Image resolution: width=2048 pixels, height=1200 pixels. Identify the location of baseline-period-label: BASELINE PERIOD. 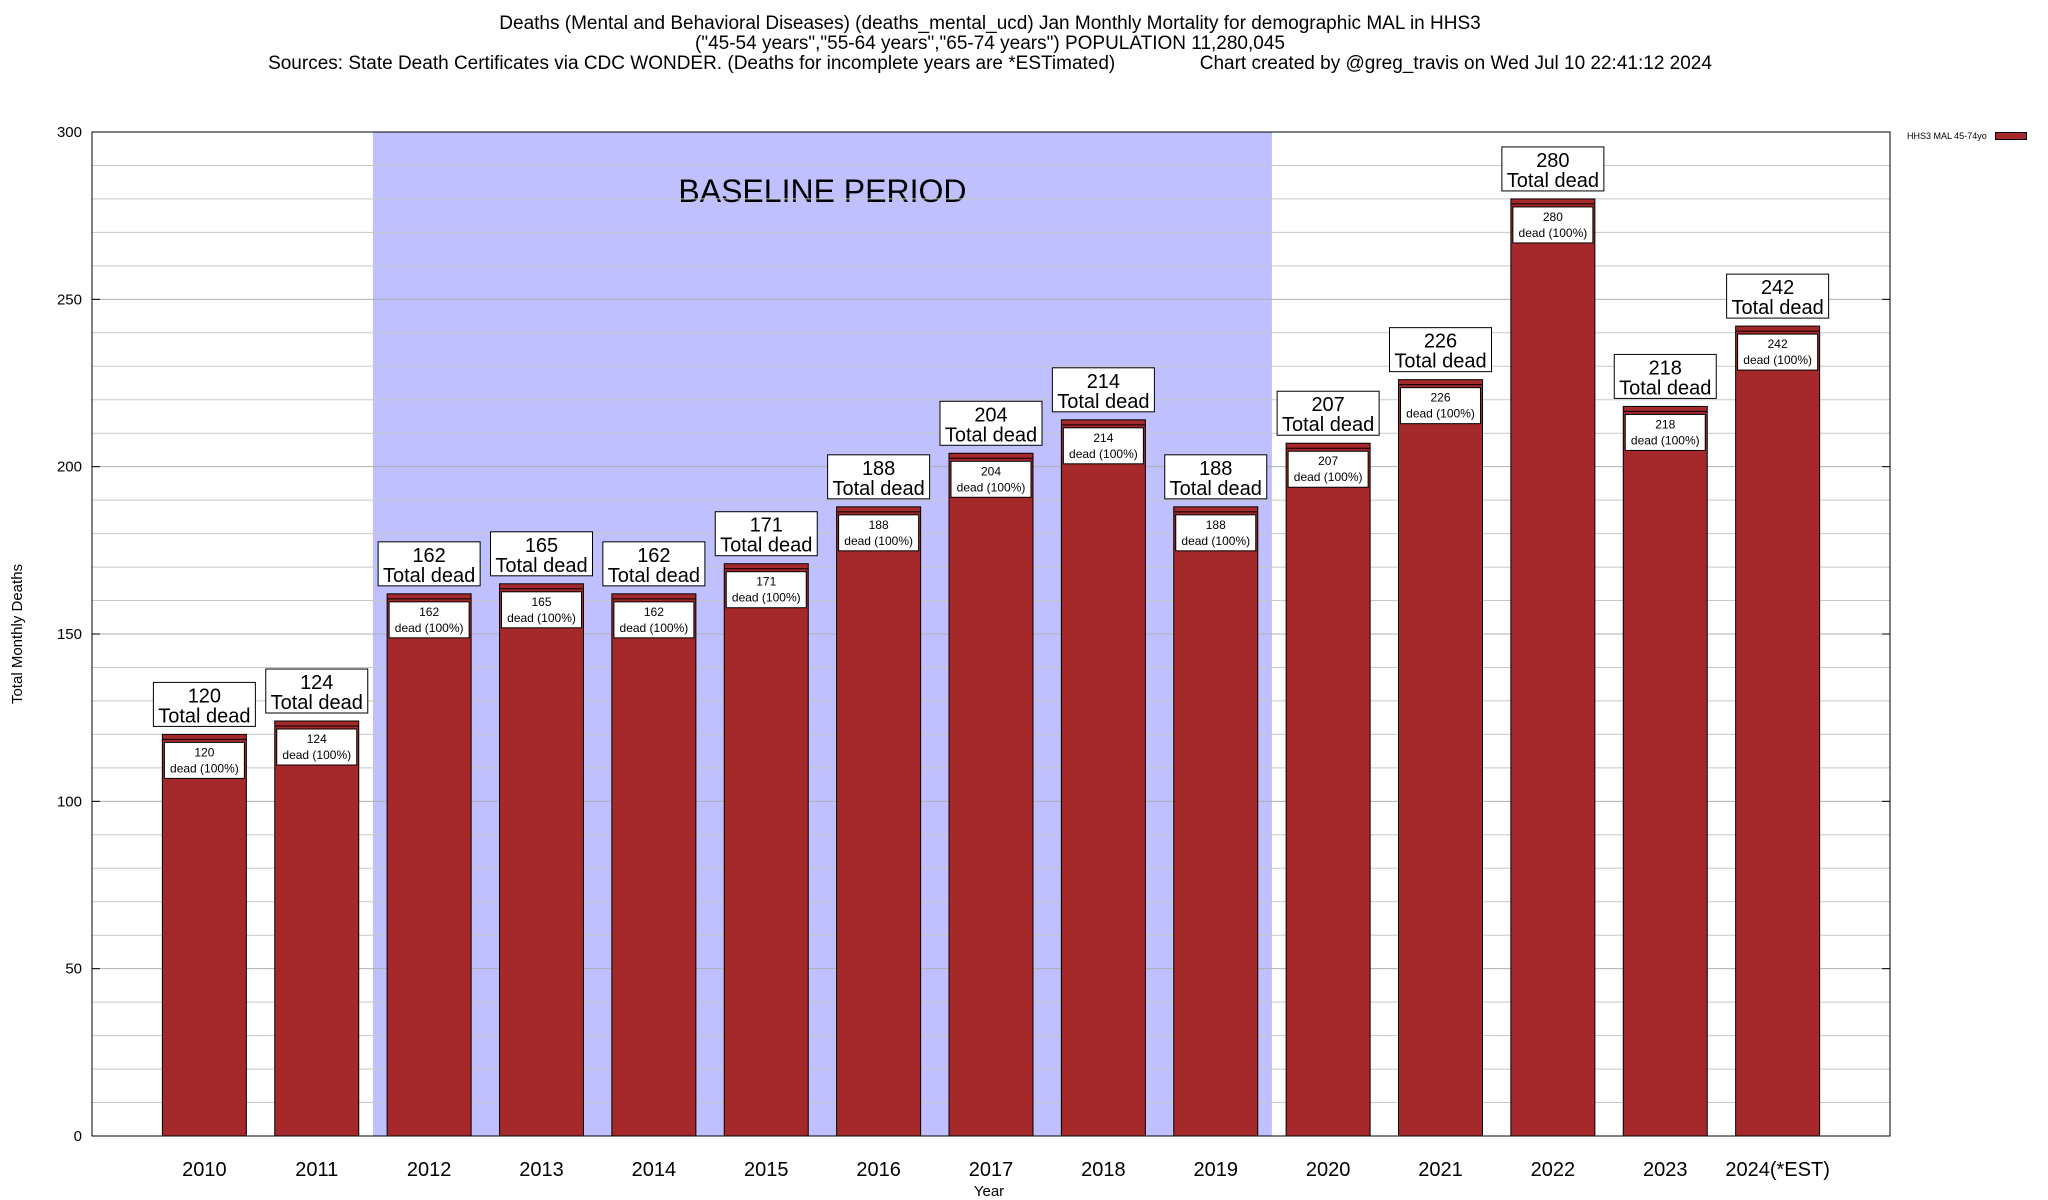
(822, 191).